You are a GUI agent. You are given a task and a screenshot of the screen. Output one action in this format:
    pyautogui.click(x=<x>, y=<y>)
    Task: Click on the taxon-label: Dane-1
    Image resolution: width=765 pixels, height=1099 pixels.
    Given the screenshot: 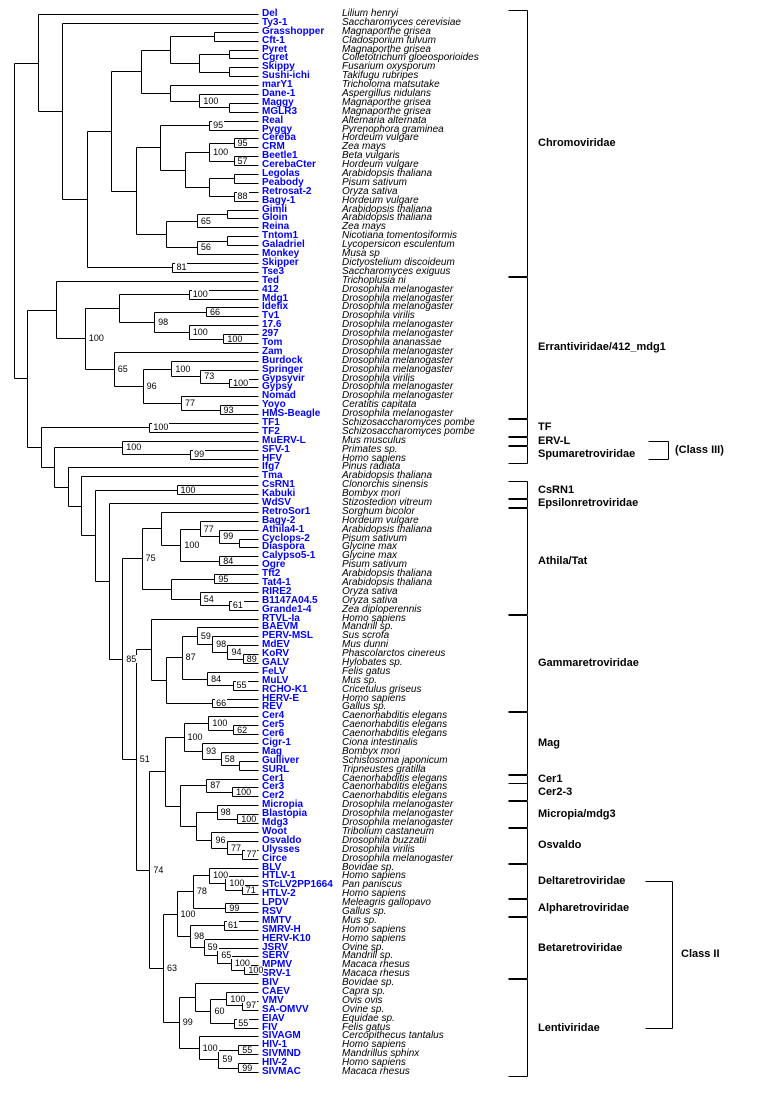 What is the action you would take?
    pyautogui.click(x=279, y=94)
    